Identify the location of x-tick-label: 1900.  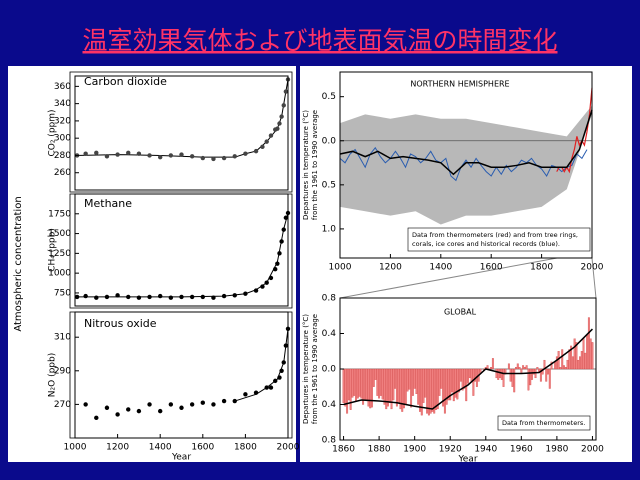
(414, 450).